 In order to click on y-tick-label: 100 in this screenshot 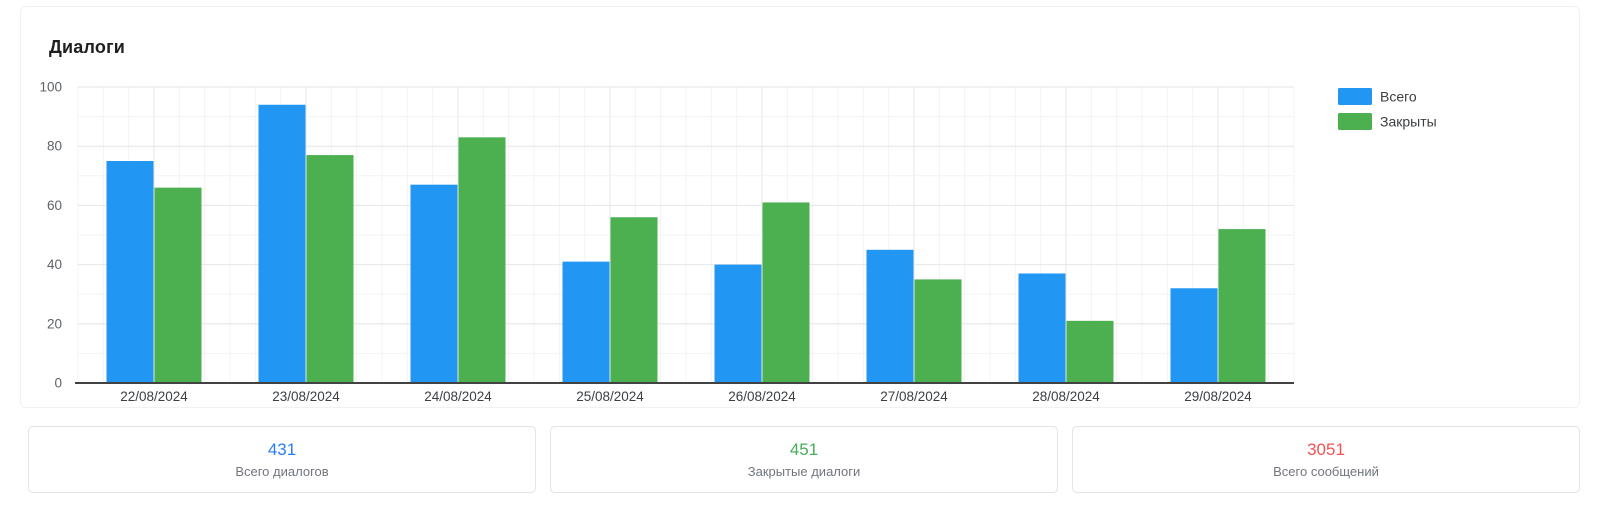, I will do `click(50, 87)`.